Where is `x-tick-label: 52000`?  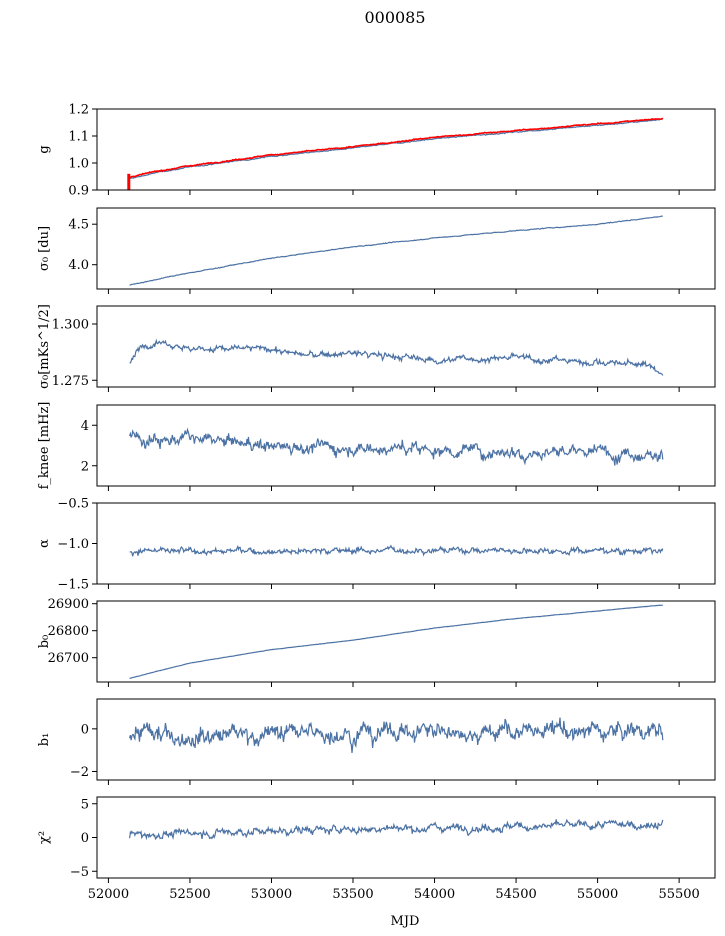
x-tick-label: 52000 is located at coordinates (108, 894).